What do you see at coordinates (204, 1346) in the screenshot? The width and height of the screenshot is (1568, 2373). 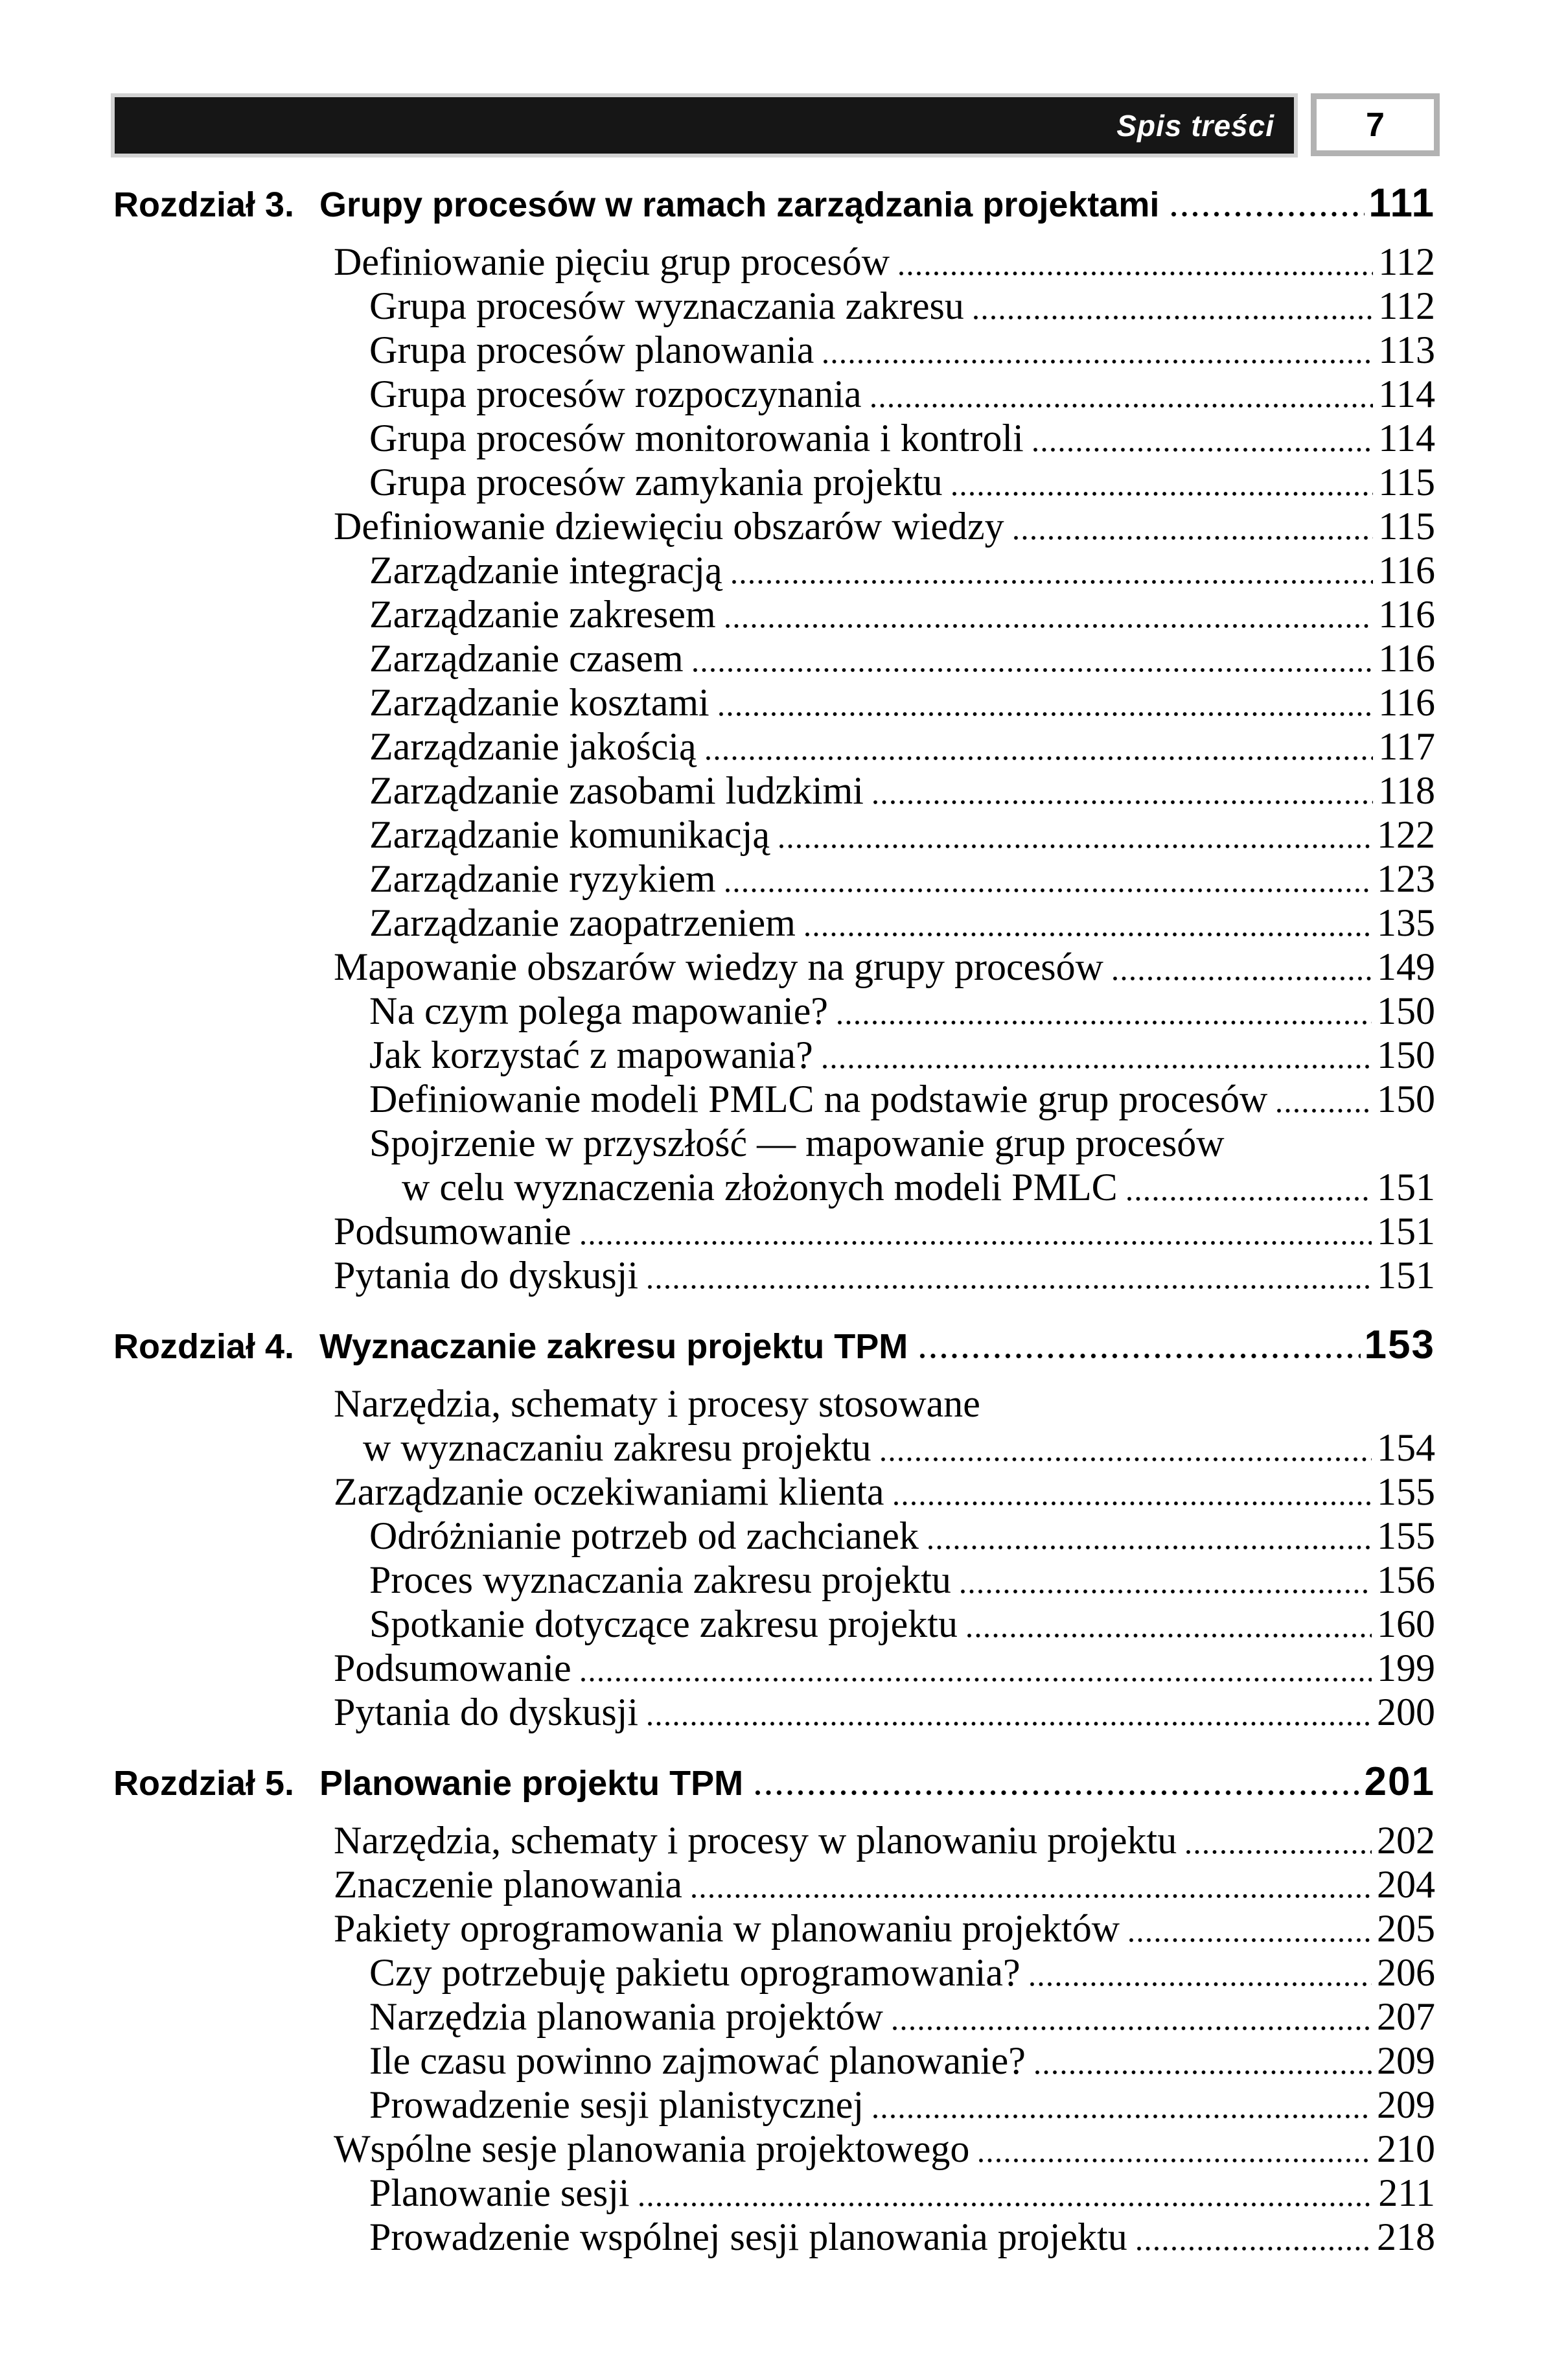 I see `chapter-label: Rozdział 4.` at bounding box center [204, 1346].